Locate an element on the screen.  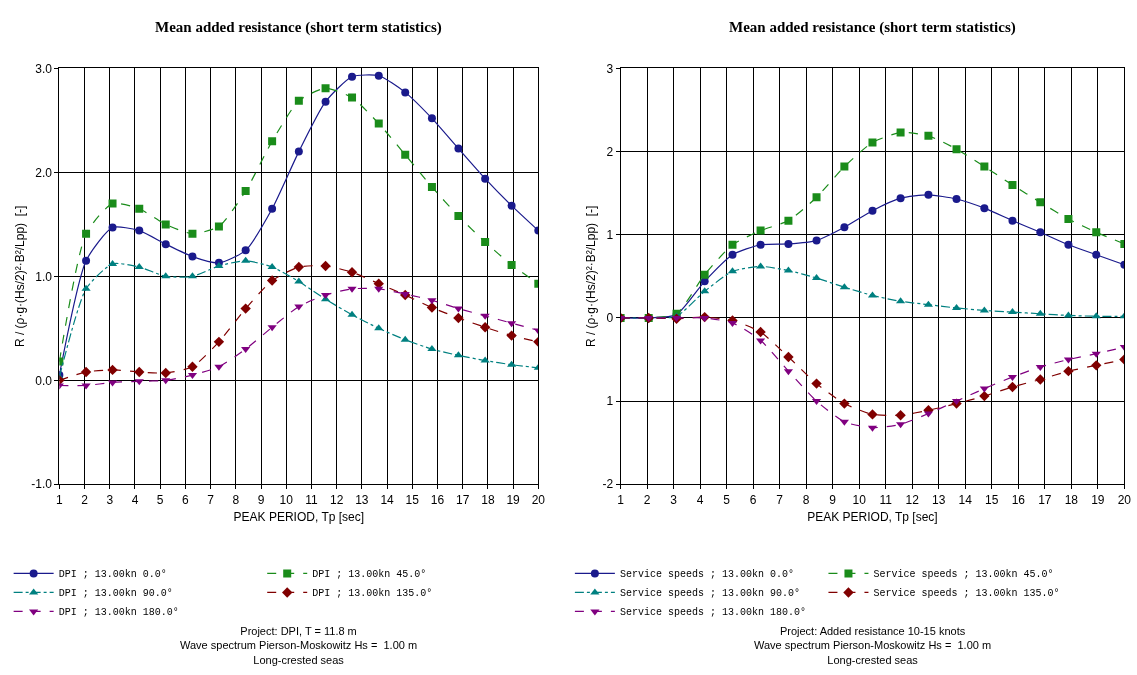
y-tick-label: 2.0 is located at coordinates (44, 172).